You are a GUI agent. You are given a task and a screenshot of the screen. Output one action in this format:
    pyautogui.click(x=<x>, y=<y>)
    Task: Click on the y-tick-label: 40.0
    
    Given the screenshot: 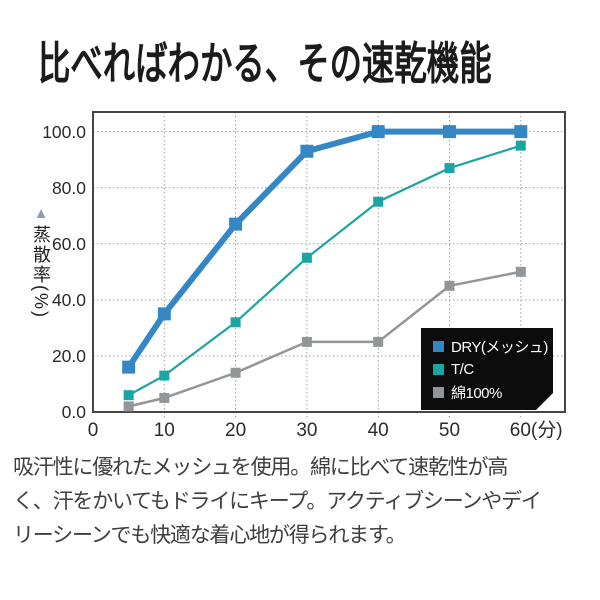 What is the action you would take?
    pyautogui.click(x=68, y=299)
    